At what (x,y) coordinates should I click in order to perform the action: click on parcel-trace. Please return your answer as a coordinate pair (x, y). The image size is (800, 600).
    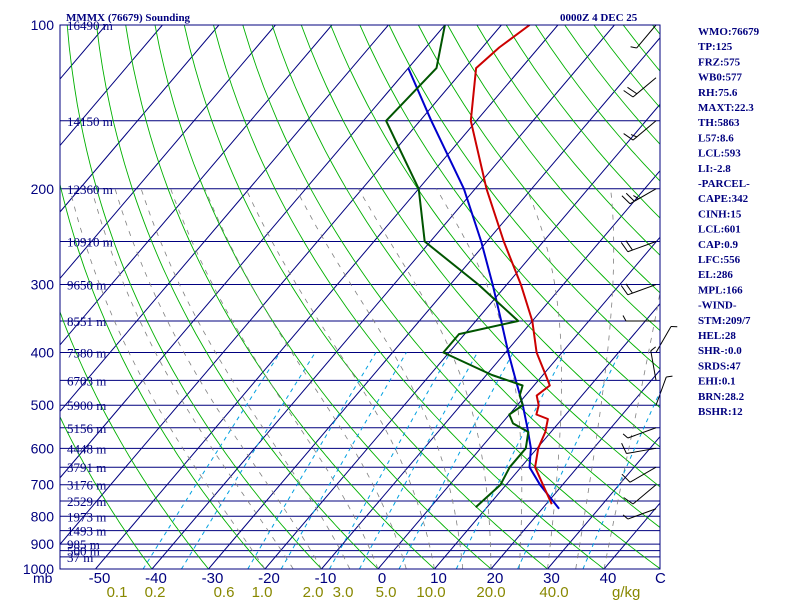
    Looking at the image, I should click on (483, 288).